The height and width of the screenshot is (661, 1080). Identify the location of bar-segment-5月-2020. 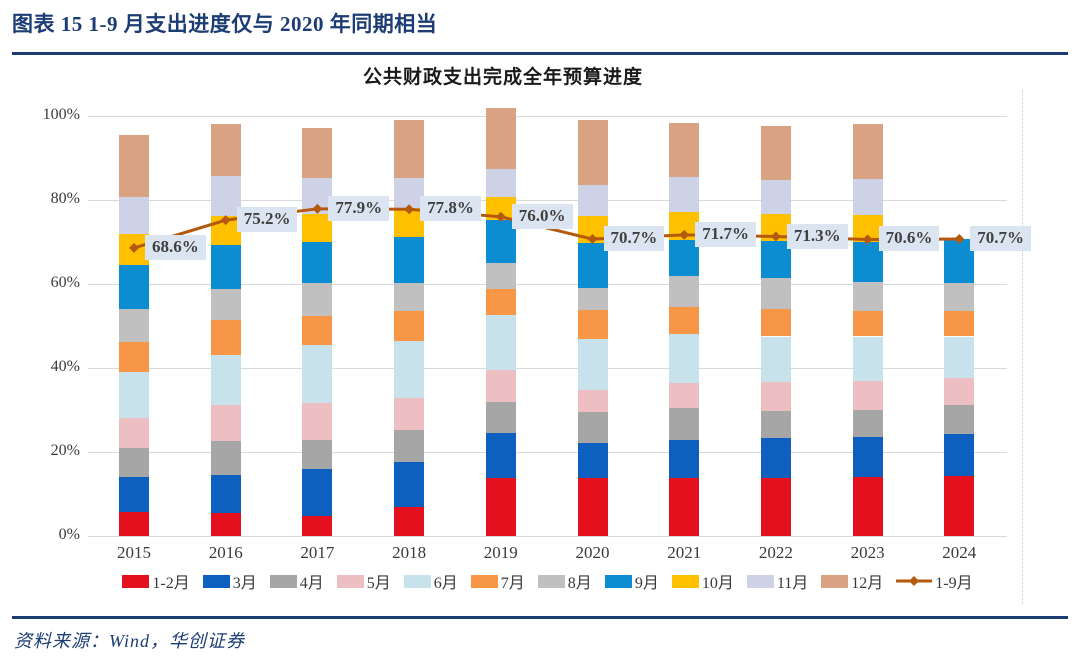
(592, 400).